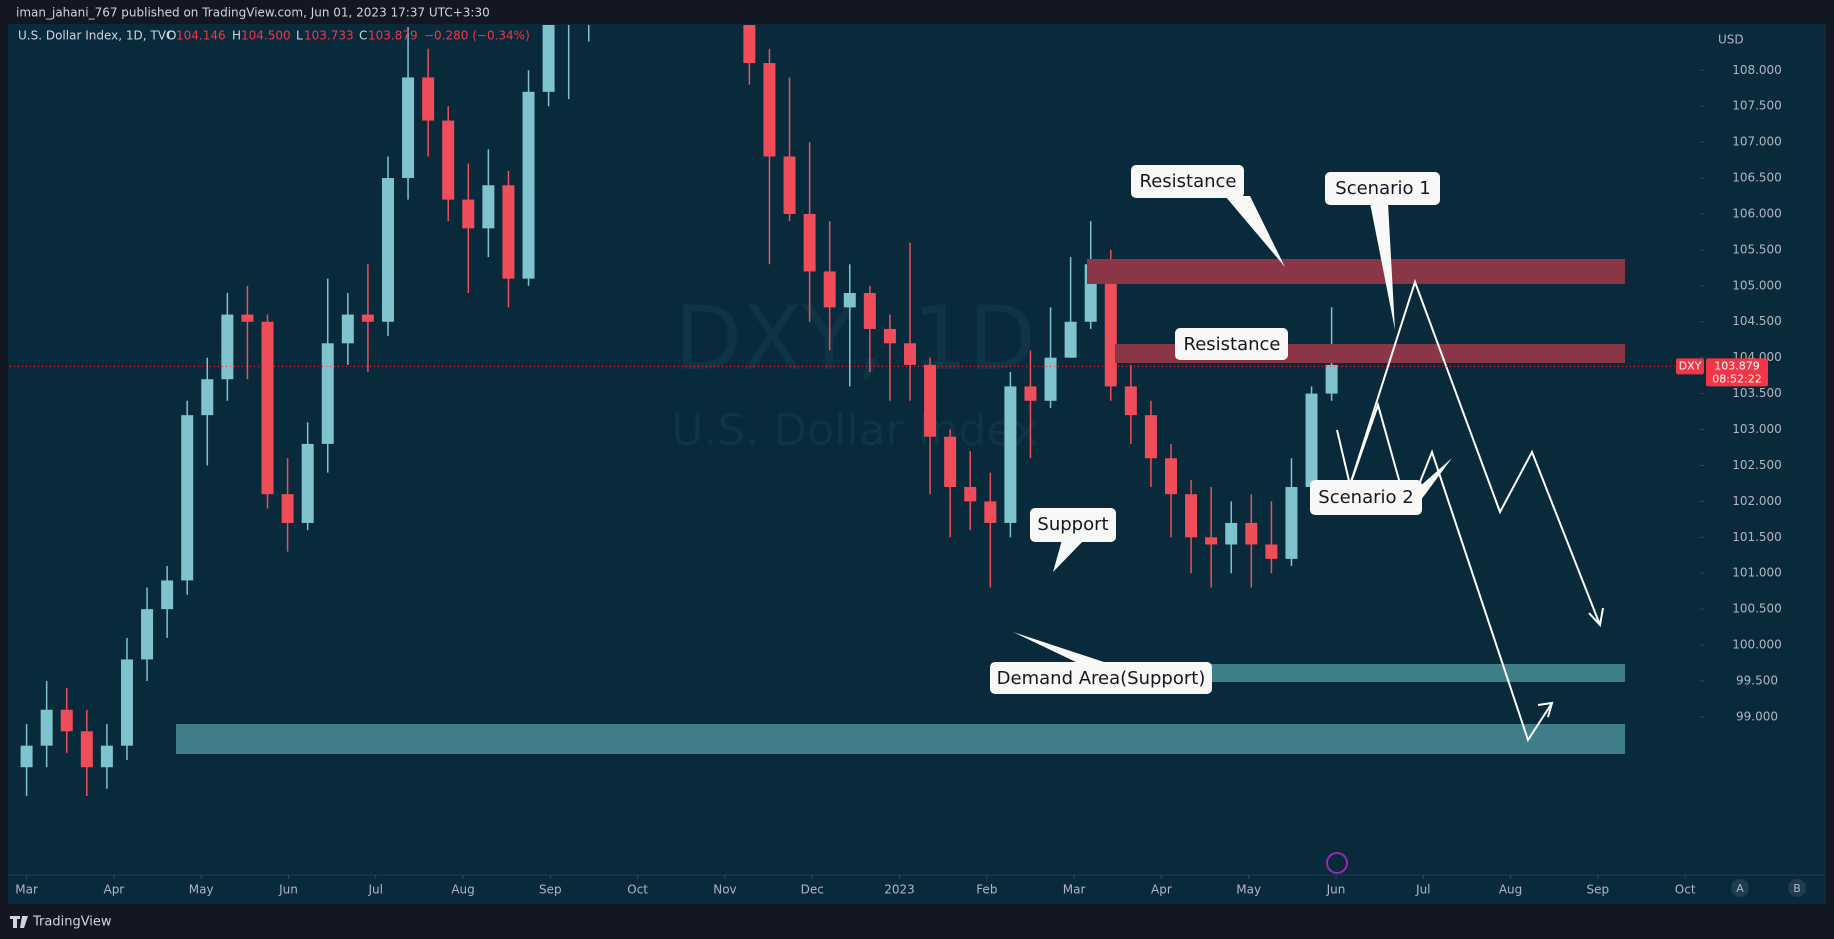 The image size is (1834, 939). Describe the element at coordinates (1068, 556) in the screenshot. I see `callout-tail` at that location.